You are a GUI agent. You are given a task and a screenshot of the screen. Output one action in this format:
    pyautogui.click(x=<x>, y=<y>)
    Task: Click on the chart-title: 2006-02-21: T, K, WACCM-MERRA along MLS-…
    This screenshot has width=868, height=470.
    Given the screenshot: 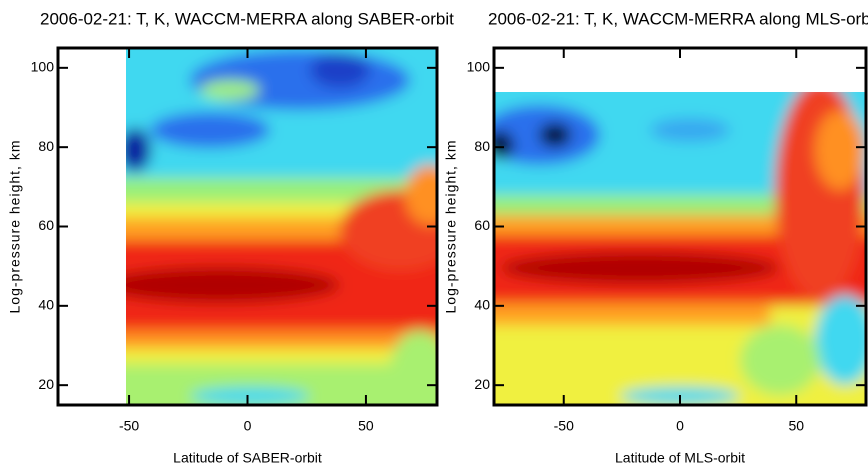 What is the action you would take?
    pyautogui.click(x=678, y=18)
    